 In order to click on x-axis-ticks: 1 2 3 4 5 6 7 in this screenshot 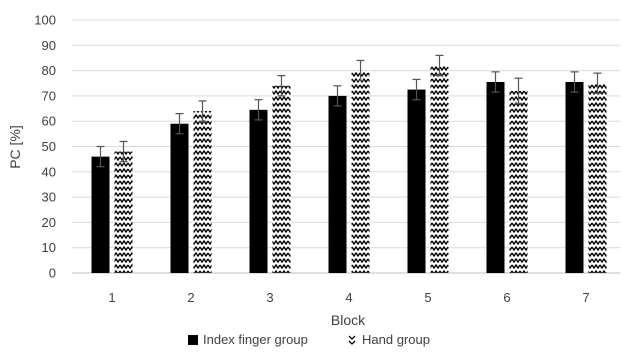, I will do `click(348, 297)`.